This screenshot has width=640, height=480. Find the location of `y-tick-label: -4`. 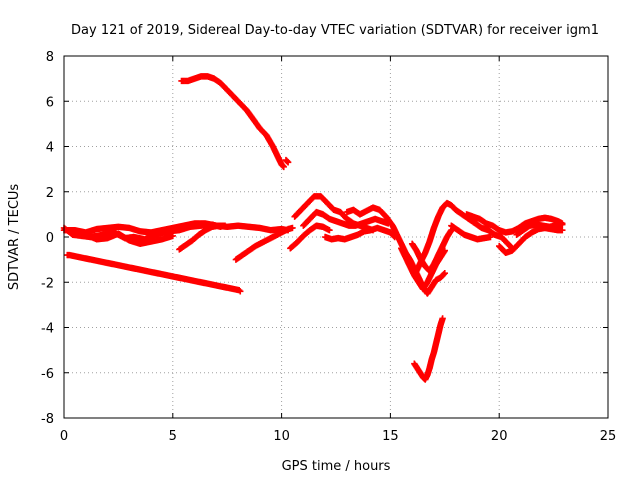

y-tick-label: -4 is located at coordinates (47, 329).